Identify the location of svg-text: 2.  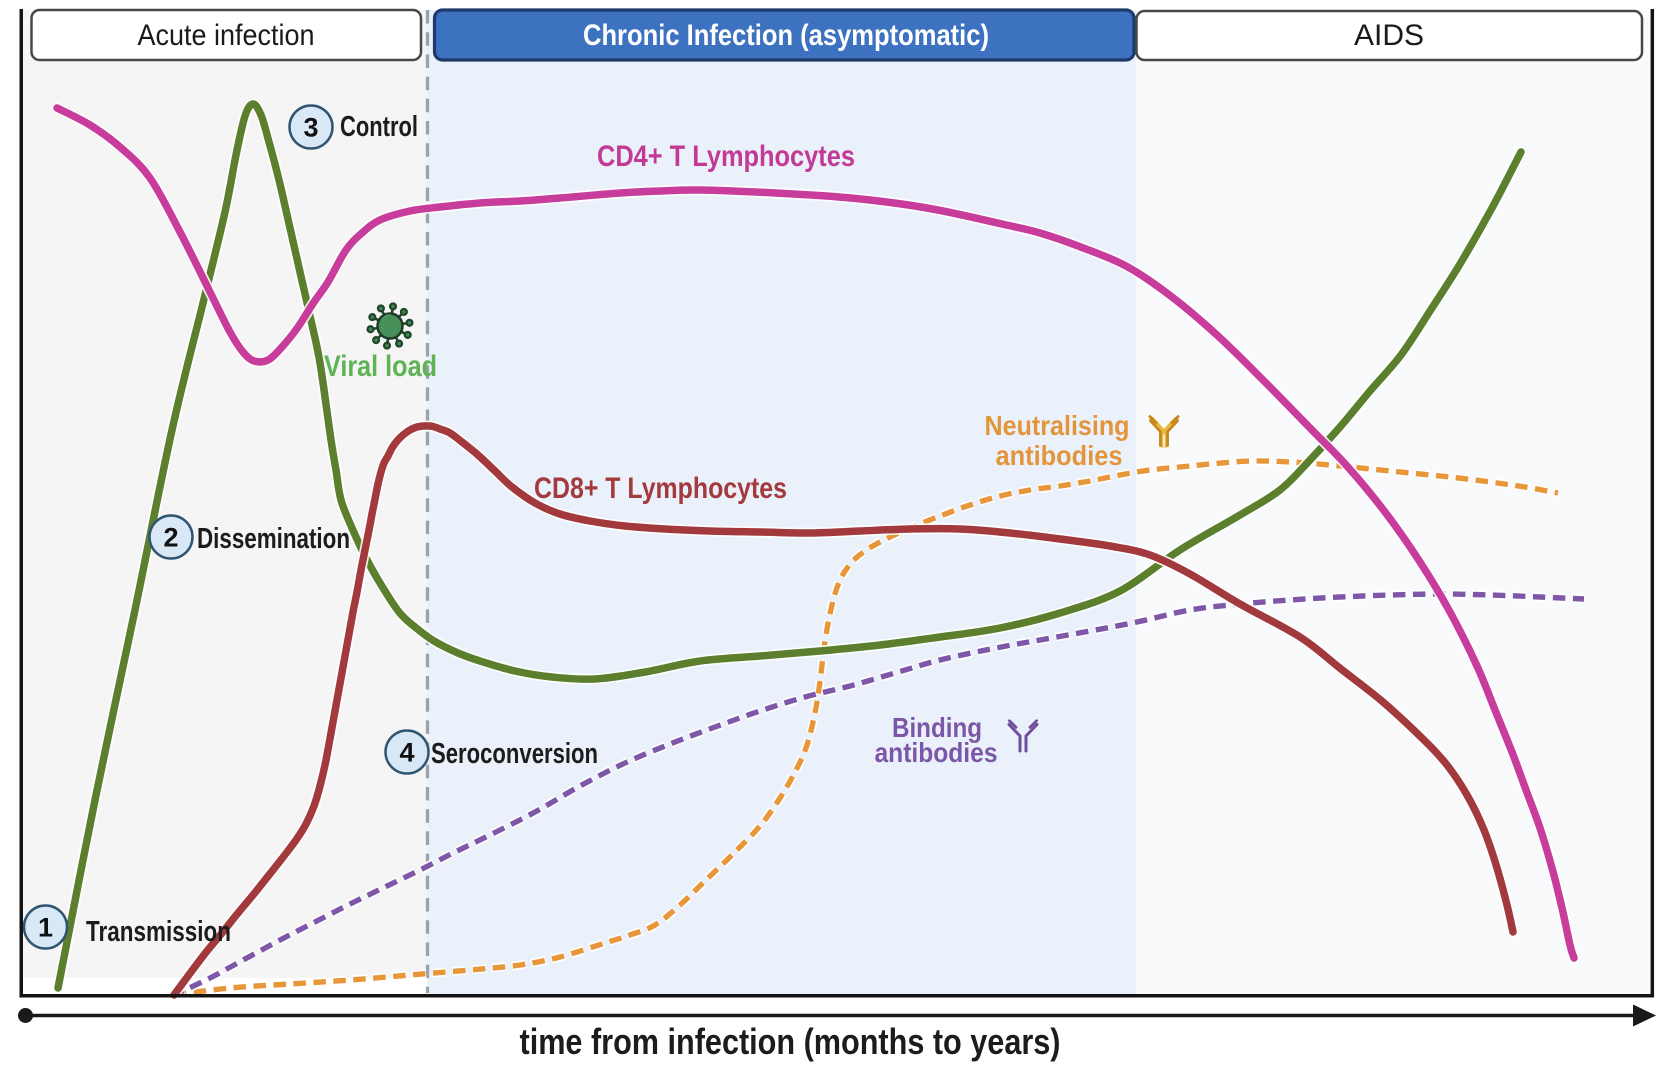
(170, 538).